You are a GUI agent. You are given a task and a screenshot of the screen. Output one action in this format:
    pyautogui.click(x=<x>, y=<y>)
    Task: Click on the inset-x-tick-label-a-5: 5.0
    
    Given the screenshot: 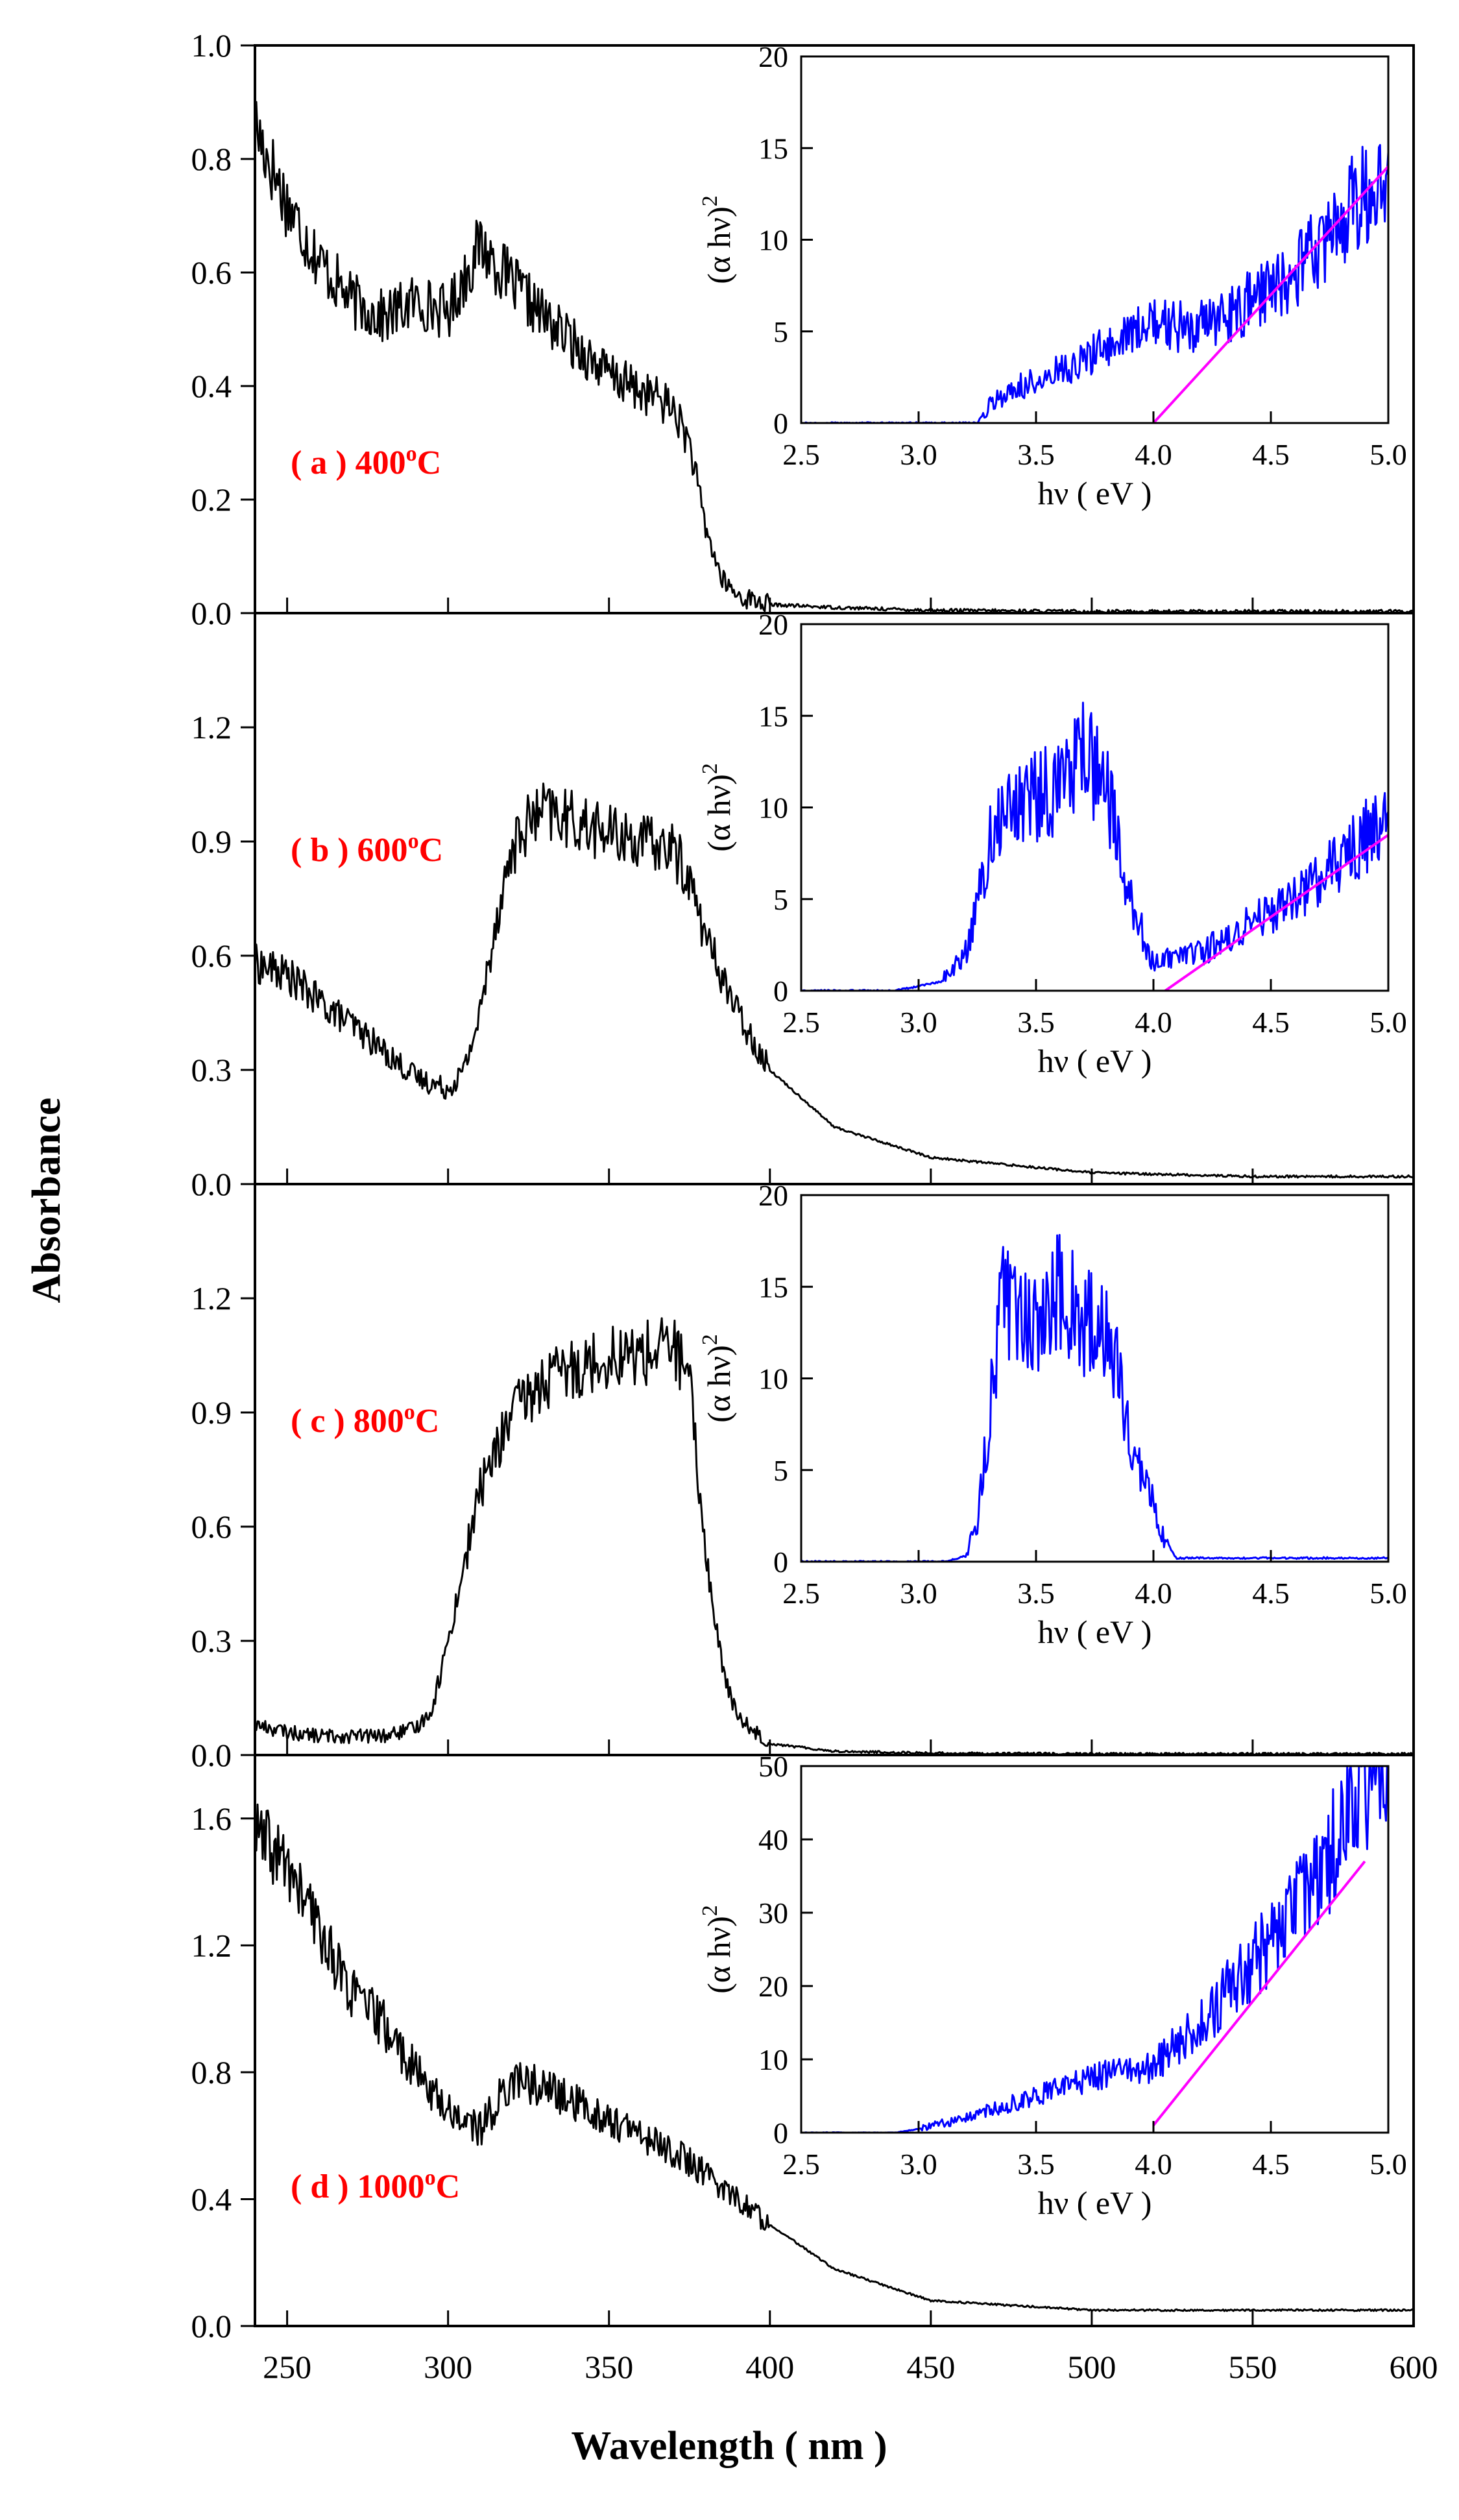 What is the action you would take?
    pyautogui.click(x=1388, y=454)
    